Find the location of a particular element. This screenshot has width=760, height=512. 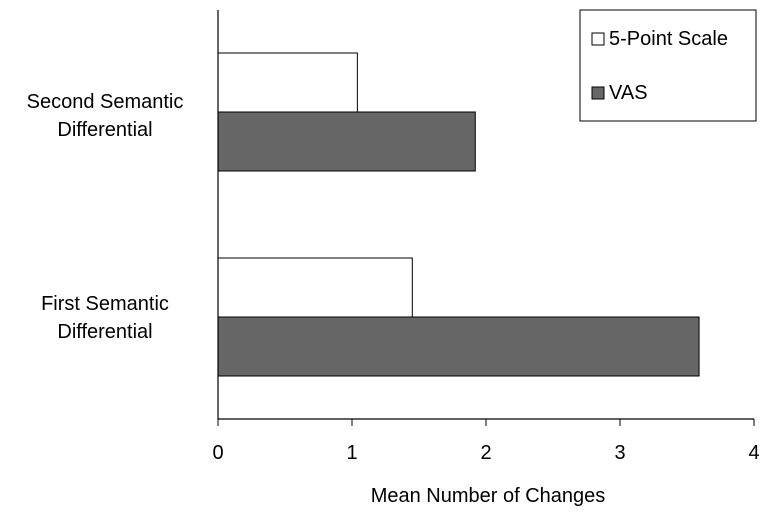

category-label-1-line-1: Differential is located at coordinates (104, 332).